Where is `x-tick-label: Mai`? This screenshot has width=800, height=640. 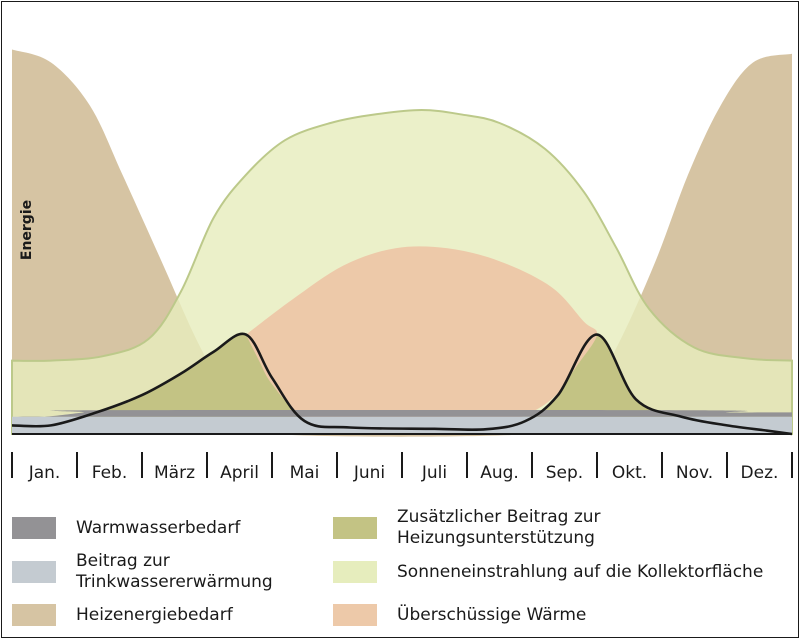
x-tick-label: Mai is located at coordinates (305, 473).